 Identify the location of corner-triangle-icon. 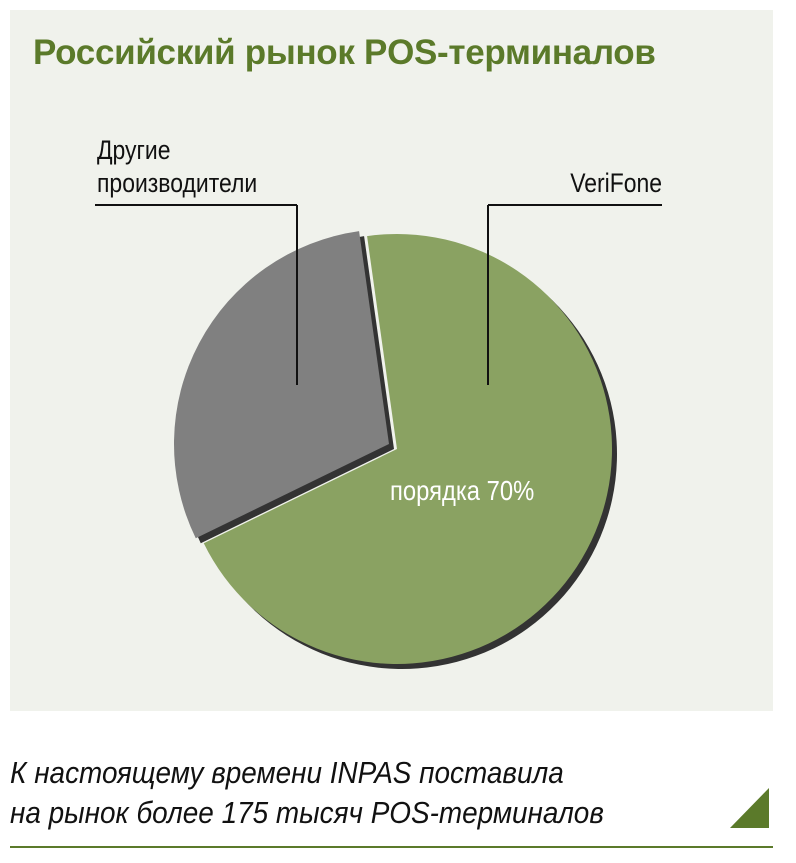
(749, 808).